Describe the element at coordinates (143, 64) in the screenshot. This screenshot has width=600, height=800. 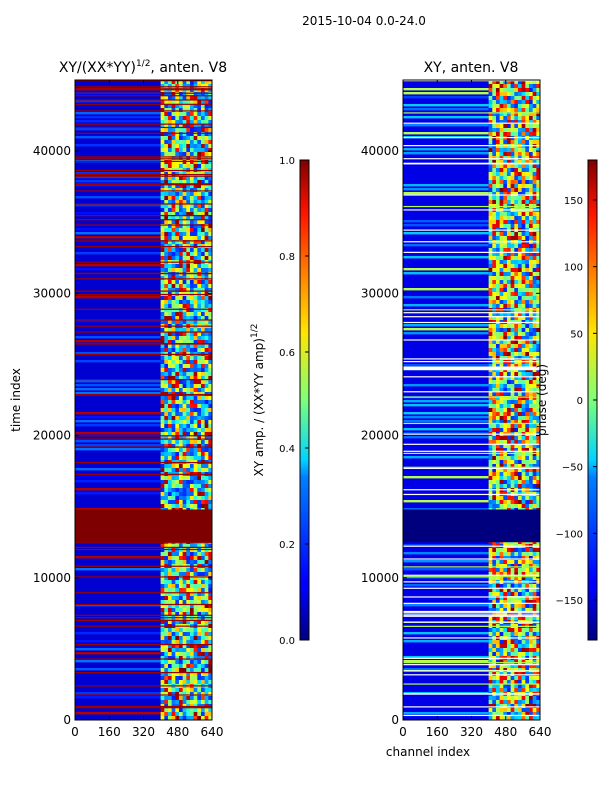
I see `left-title-sup: 1/2` at that location.